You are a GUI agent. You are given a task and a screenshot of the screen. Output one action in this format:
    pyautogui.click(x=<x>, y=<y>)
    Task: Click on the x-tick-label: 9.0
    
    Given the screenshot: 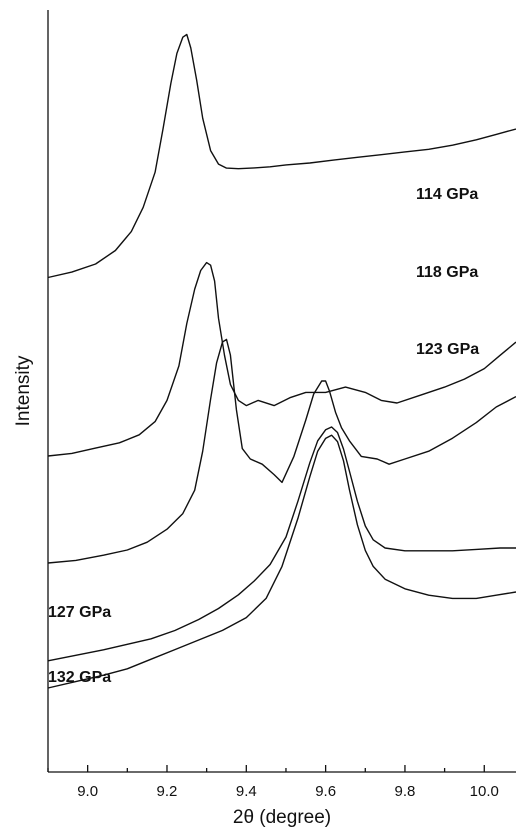 What is the action you would take?
    pyautogui.click(x=87, y=791)
    